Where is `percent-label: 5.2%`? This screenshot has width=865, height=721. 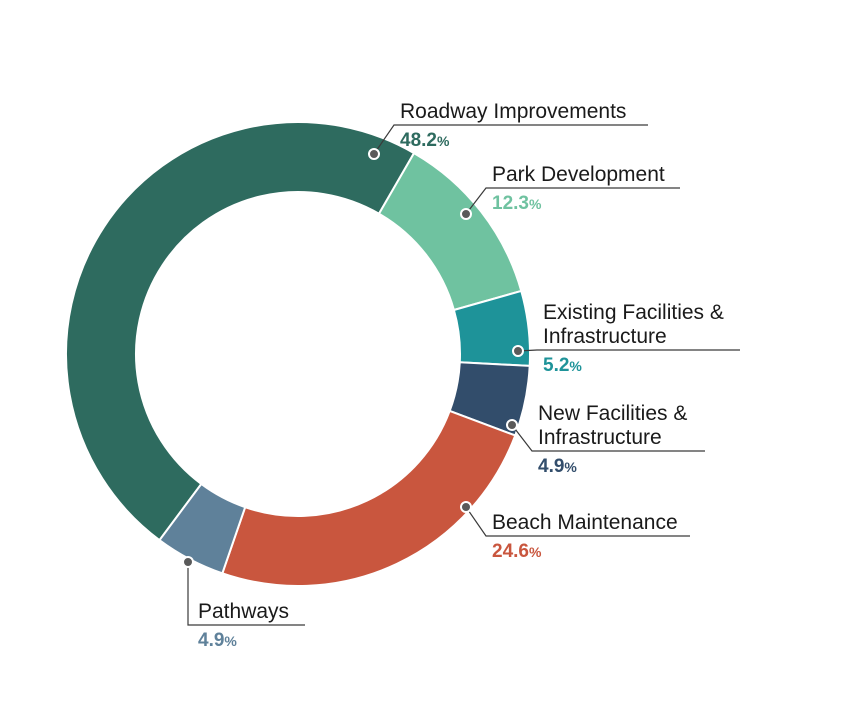
percent-label: 5.2% is located at coordinates (562, 365).